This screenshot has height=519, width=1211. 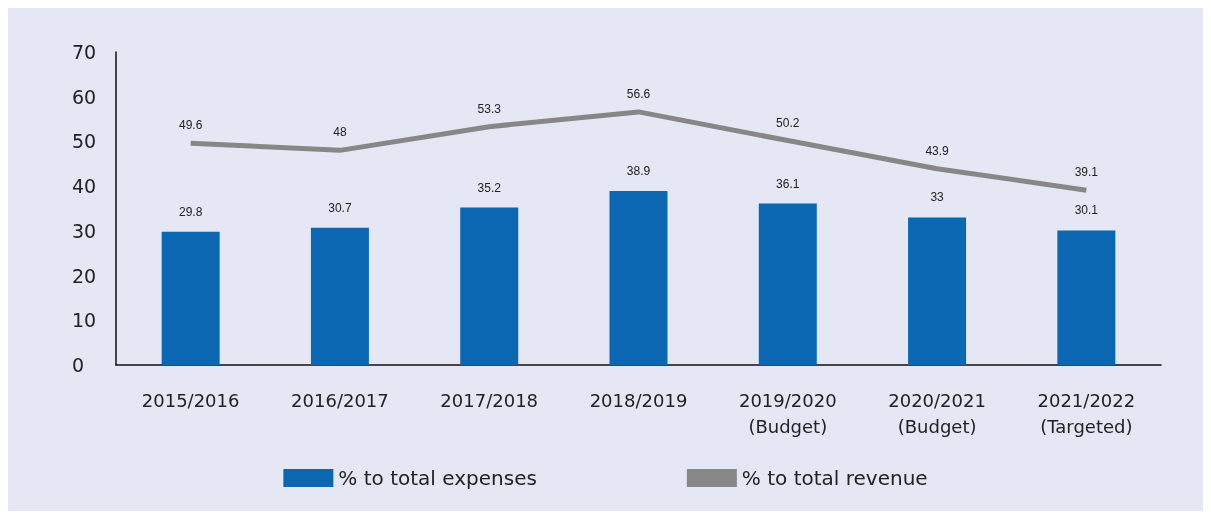 What do you see at coordinates (787, 413) in the screenshot?
I see `x-tick-label: 2019/2020 (Budget)` at bounding box center [787, 413].